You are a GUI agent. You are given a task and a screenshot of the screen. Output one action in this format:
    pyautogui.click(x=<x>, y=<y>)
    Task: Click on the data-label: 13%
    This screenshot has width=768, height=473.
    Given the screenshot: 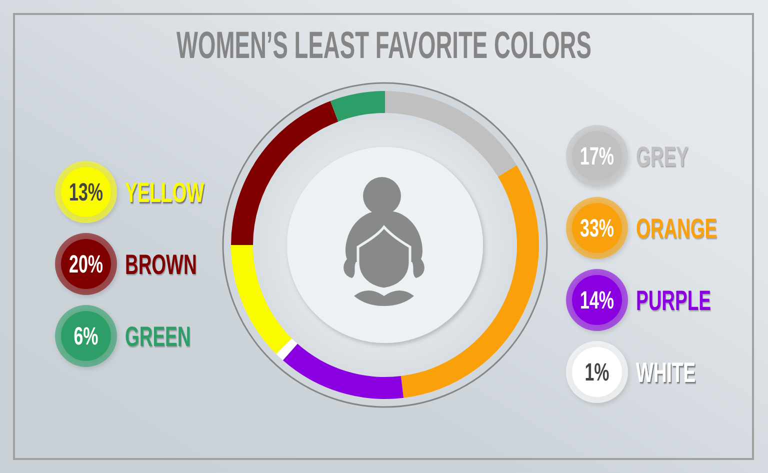 What is the action you would take?
    pyautogui.click(x=86, y=192)
    